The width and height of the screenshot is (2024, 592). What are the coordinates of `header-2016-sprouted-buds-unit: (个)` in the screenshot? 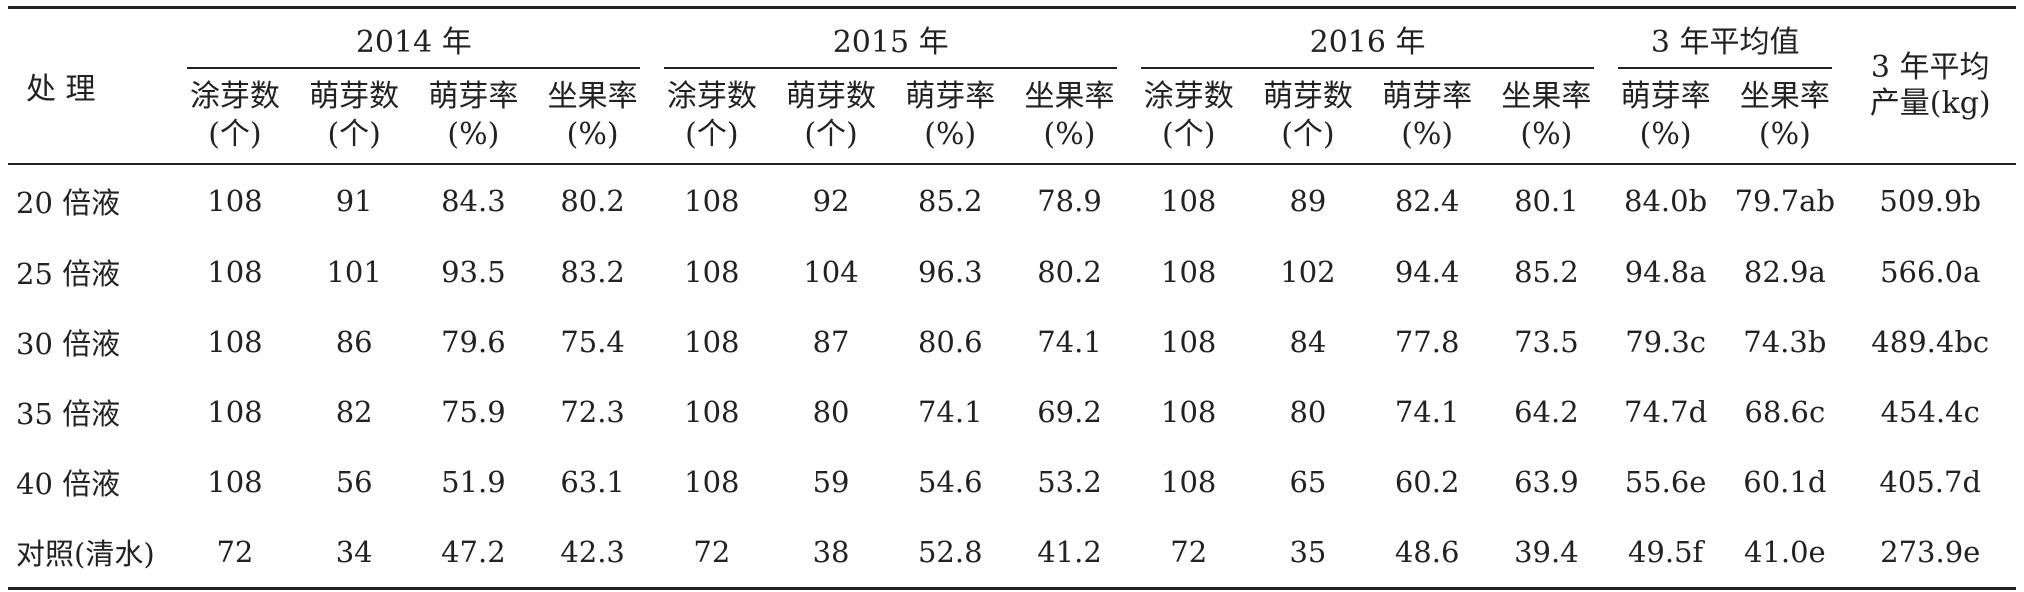 It's located at (1308, 134).